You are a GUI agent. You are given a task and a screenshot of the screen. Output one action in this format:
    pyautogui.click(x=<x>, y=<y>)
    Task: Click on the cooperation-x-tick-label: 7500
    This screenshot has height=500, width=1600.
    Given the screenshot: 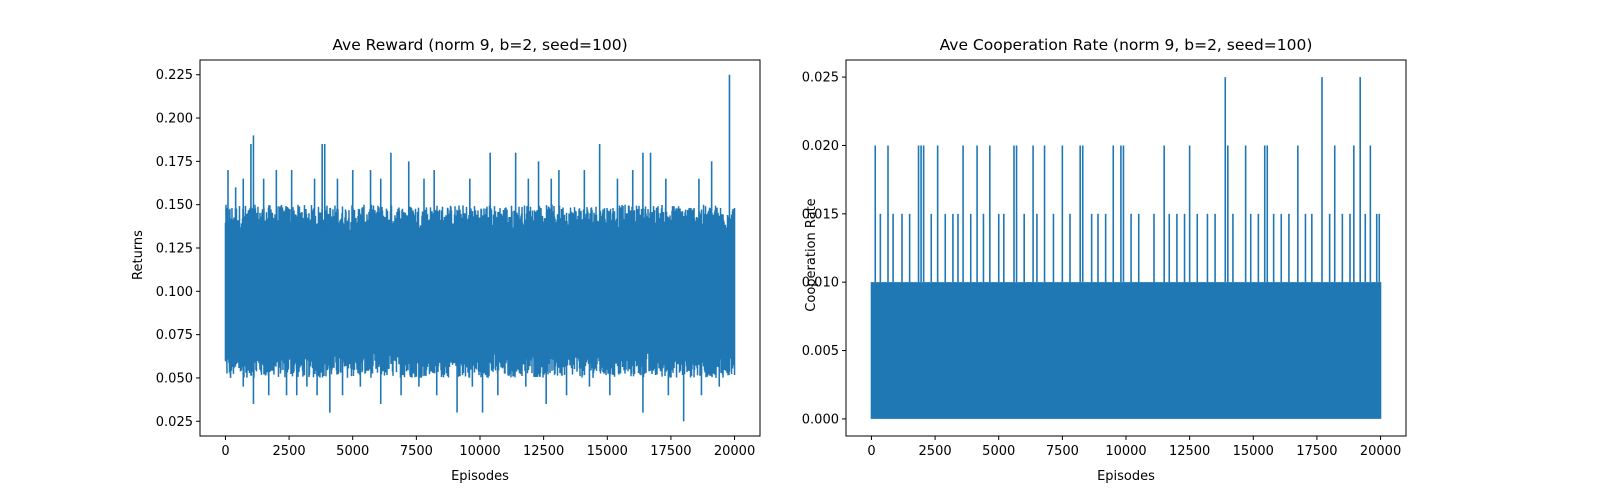 What is the action you would take?
    pyautogui.click(x=1062, y=451)
    